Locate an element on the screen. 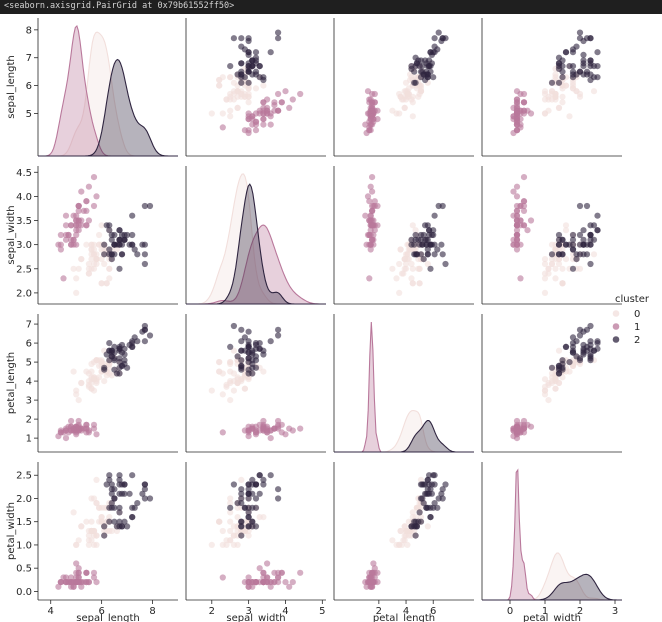 This screenshot has width=662, height=622. y-tick-label: 3.5 is located at coordinates (24, 221).